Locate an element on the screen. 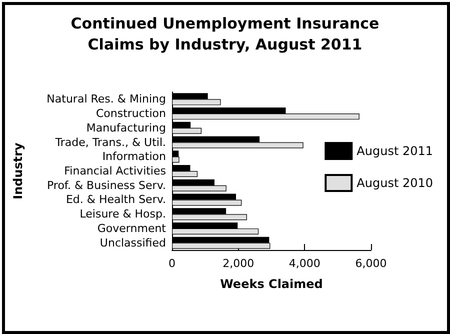 This screenshot has width=450, height=334. x-tick-label: 4,000 is located at coordinates (304, 263).